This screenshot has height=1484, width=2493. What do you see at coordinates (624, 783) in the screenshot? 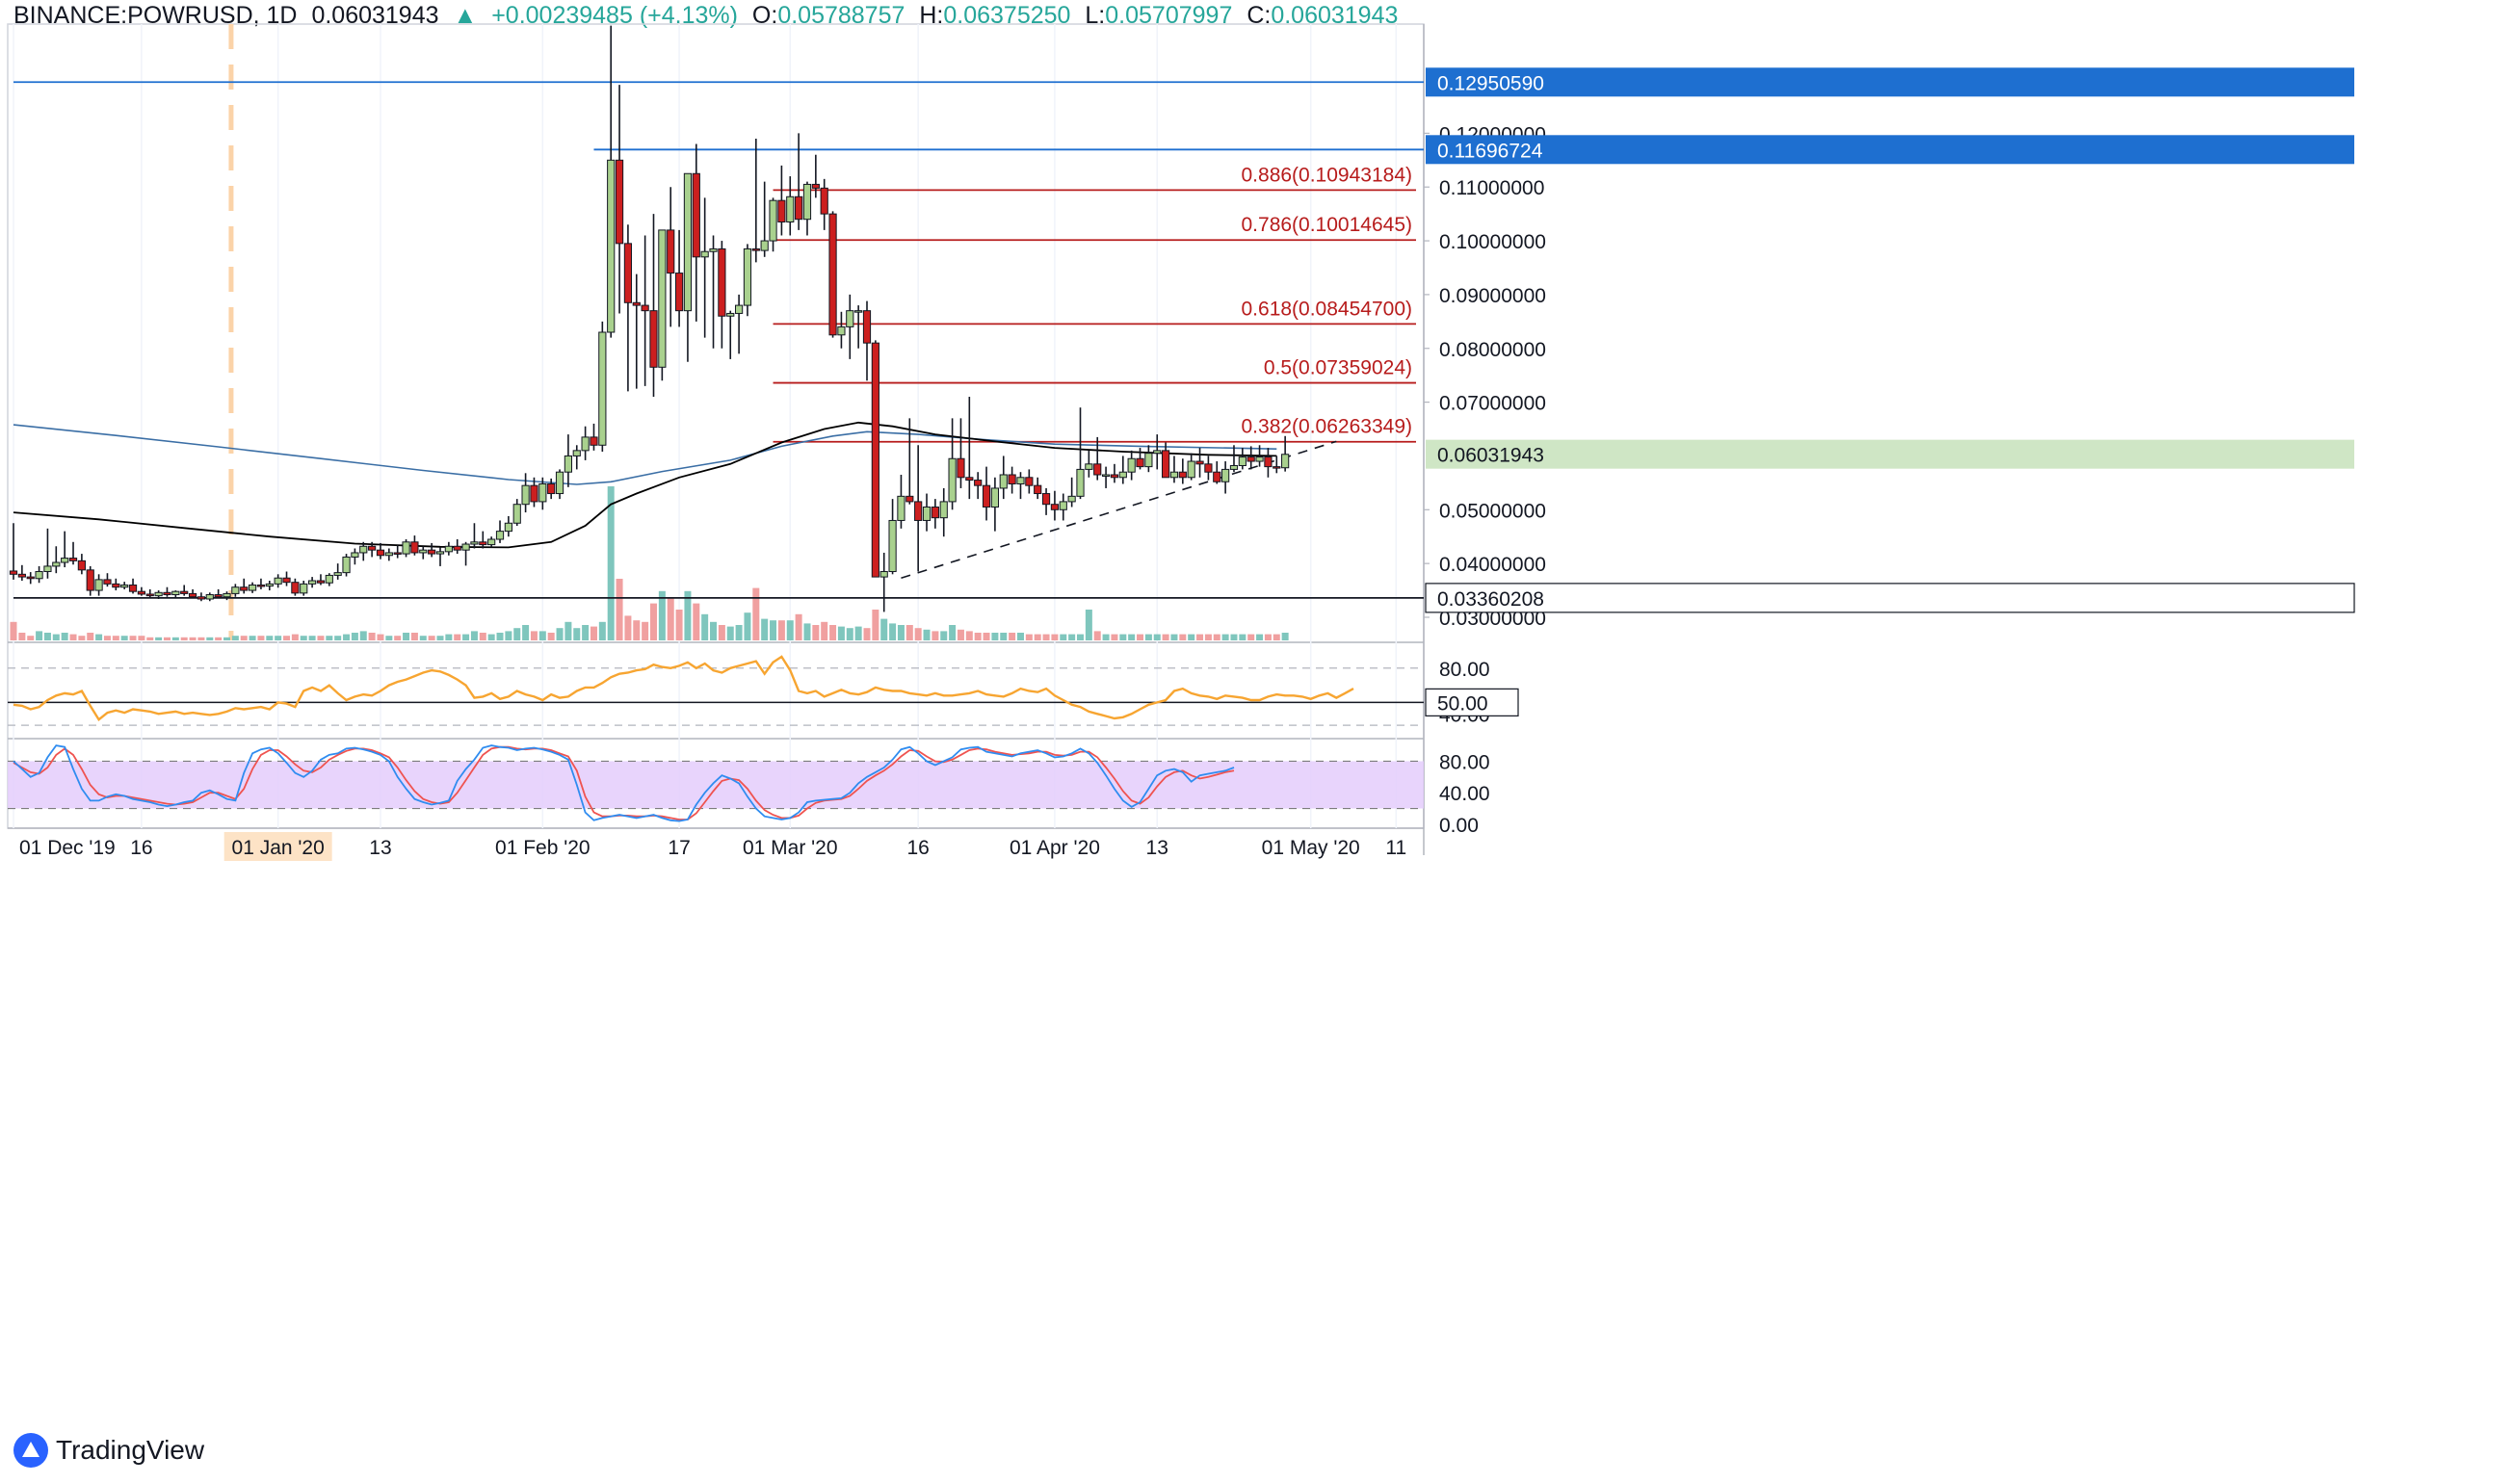
I see `stoch-k-line` at bounding box center [624, 783].